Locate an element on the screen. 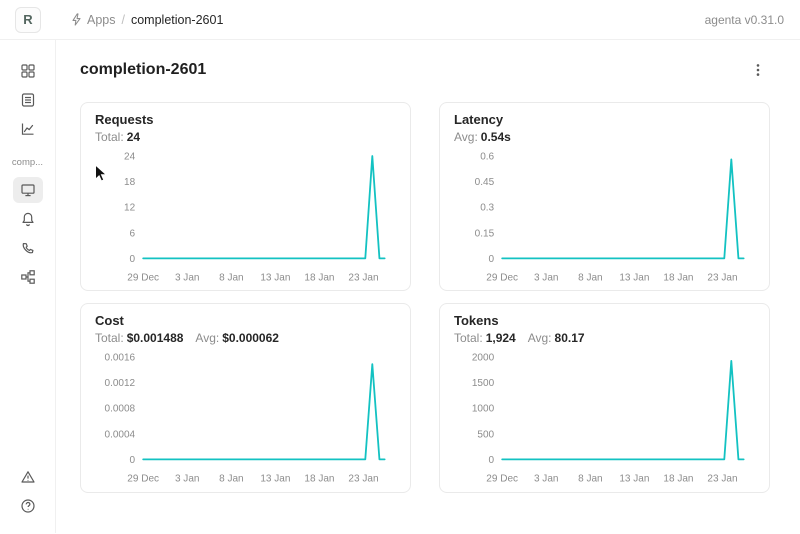  list-icon is located at coordinates (28, 100).